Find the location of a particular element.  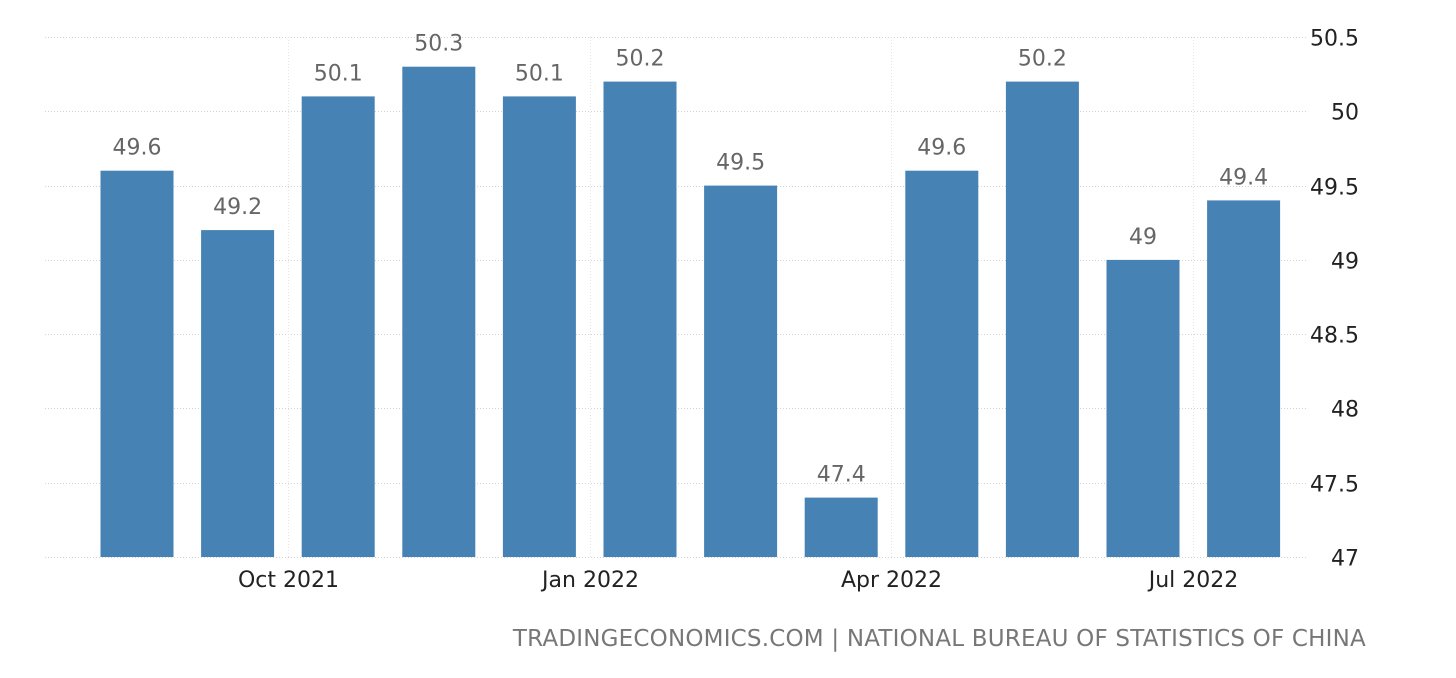

bar-value-label: 50.3 is located at coordinates (438, 44).